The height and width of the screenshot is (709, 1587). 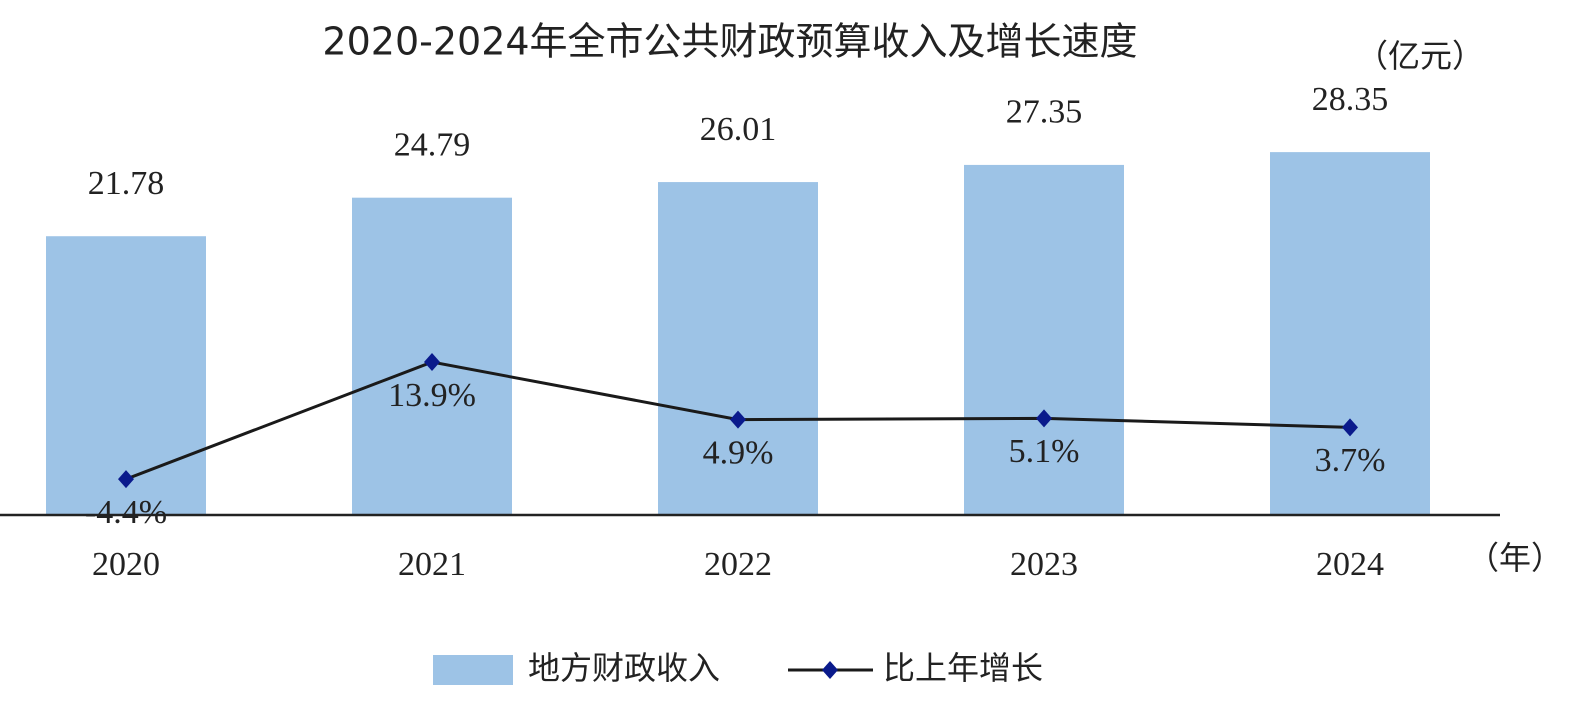 What do you see at coordinates (1044, 451) in the screenshot?
I see `line-value-label: 5.1%` at bounding box center [1044, 451].